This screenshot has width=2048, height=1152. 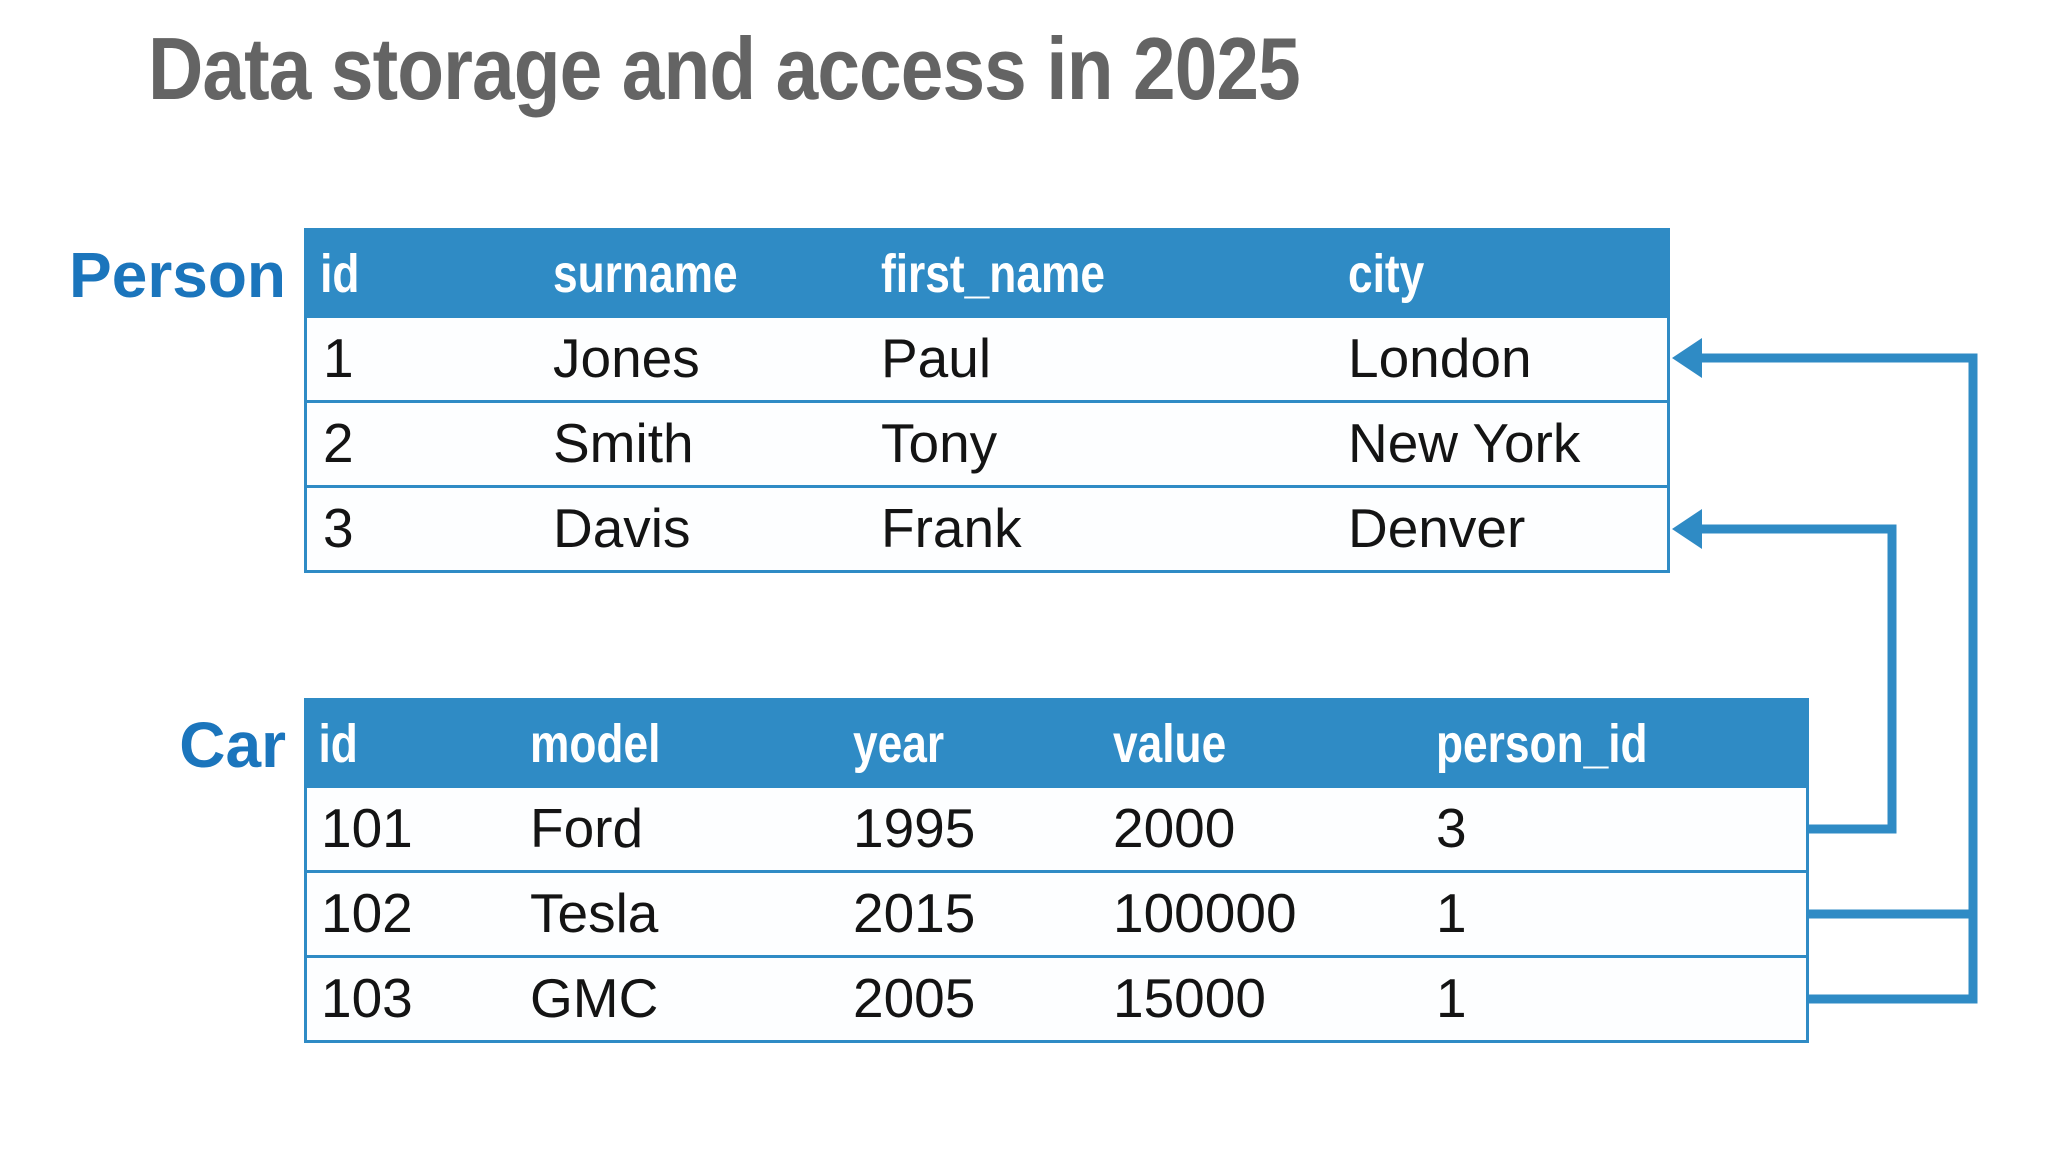 I want to click on slide-title: Data storage and access in 2025, so click(x=724, y=68).